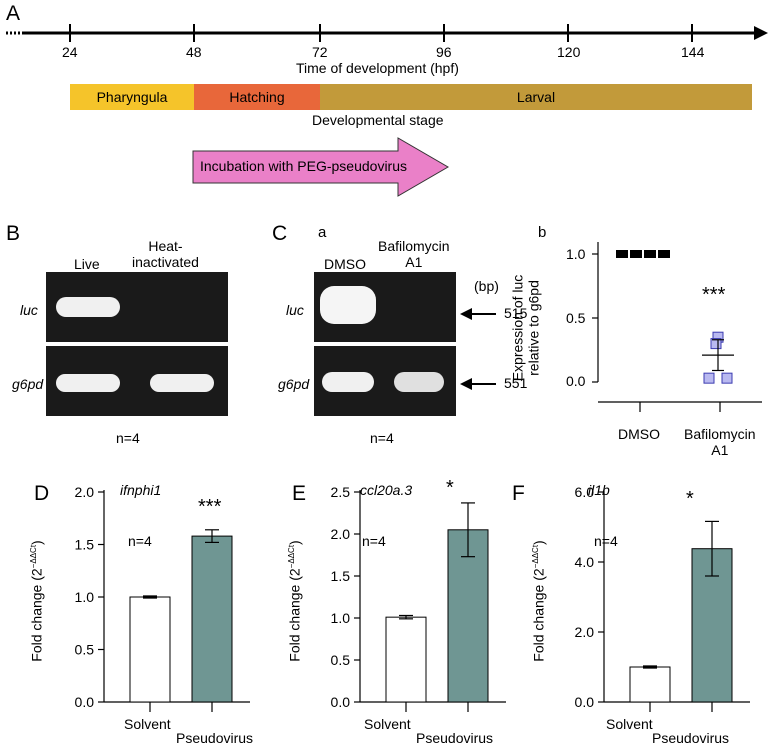  I want to click on tick-label: 96, so click(444, 52).